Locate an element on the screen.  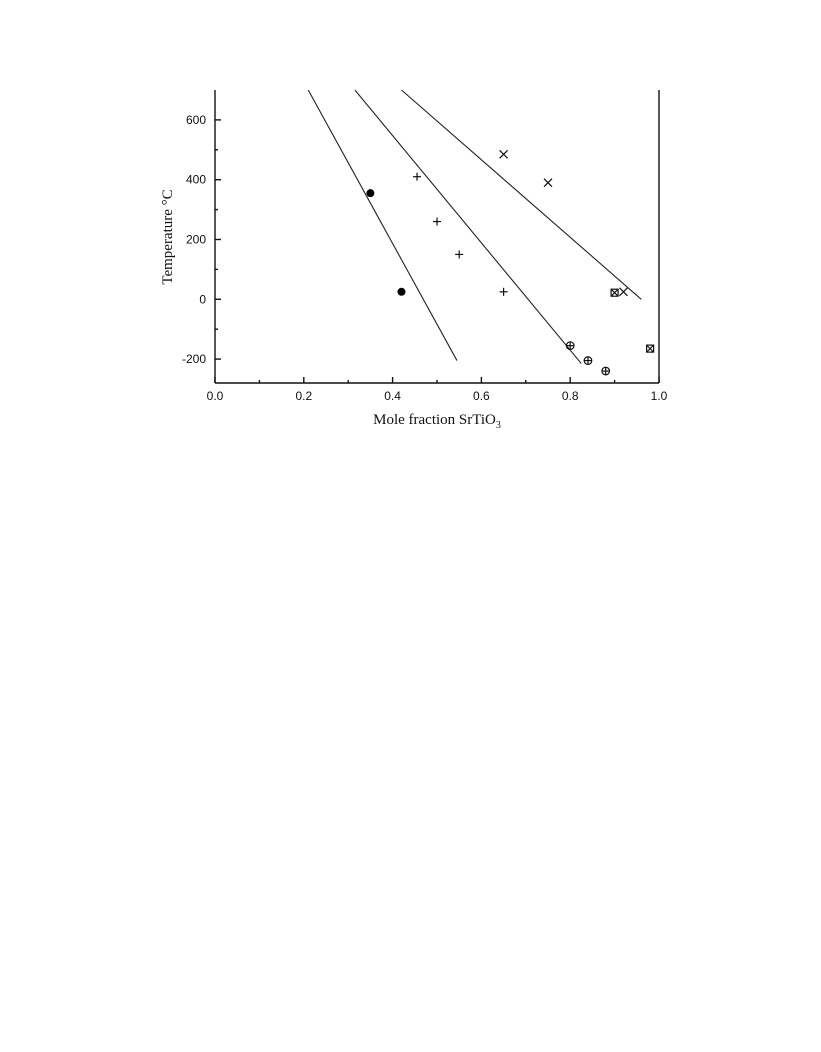
x-tick-label: 0.4 is located at coordinates (392, 396).